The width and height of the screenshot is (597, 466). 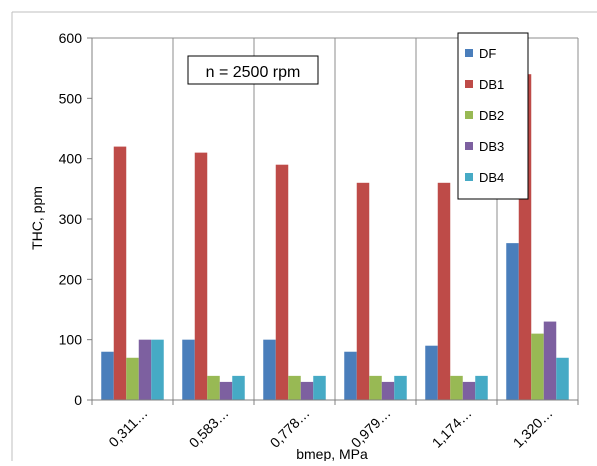 I want to click on x-axis-label: bmep, MPa, so click(x=332, y=453).